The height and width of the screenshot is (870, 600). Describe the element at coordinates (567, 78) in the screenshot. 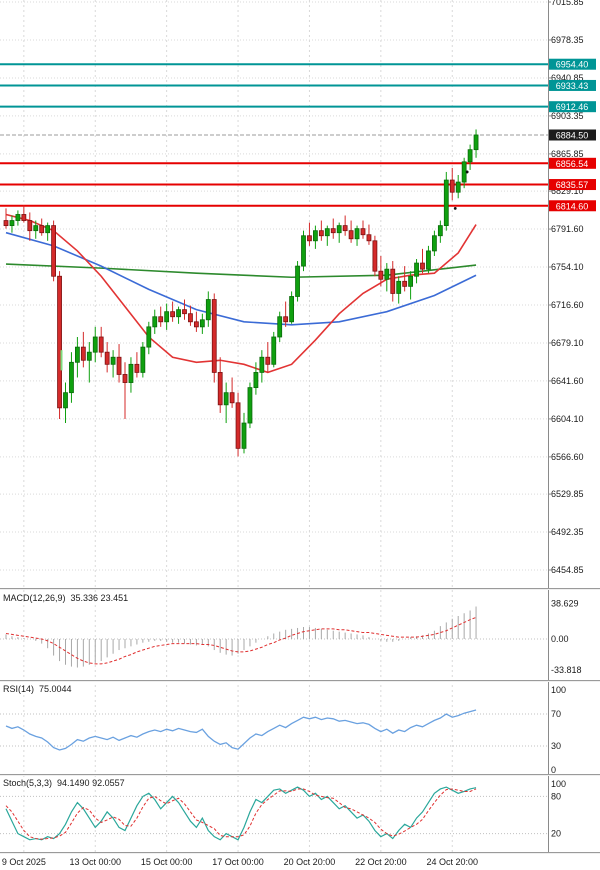

I see `axis-label: 6940.85` at that location.